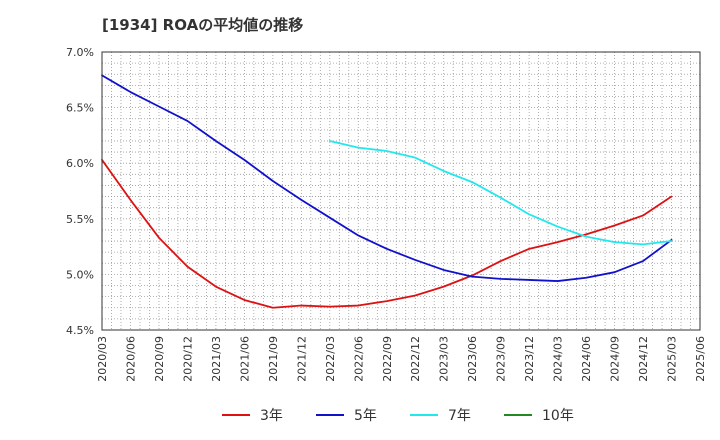 This screenshot has width=720, height=440. What do you see at coordinates (672, 359) in the screenshot?
I see `x-tick-label: 2025/03` at bounding box center [672, 359].